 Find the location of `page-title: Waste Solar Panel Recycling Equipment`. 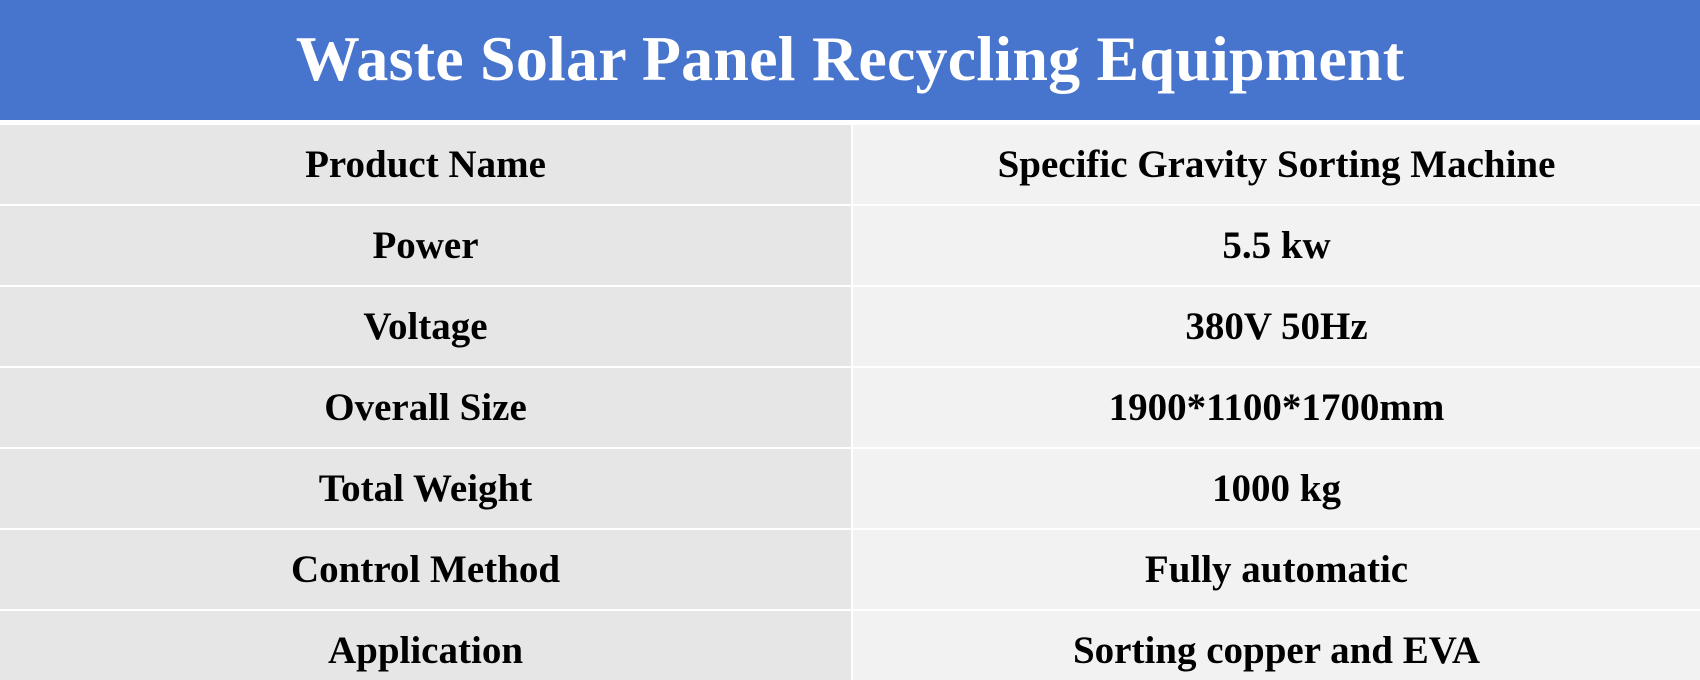

page-title: Waste Solar Panel Recycling Equipment is located at coordinates (850, 58).